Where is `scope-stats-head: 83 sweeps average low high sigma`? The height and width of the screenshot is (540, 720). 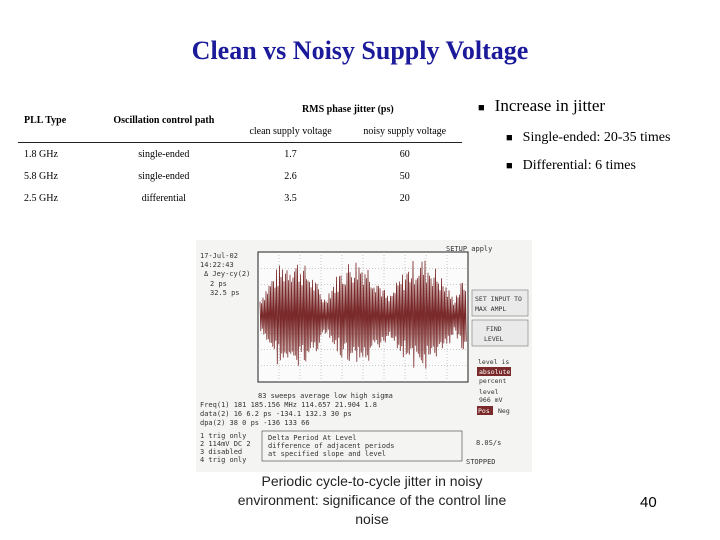 scope-stats-head: 83 sweeps average low high sigma is located at coordinates (325, 396).